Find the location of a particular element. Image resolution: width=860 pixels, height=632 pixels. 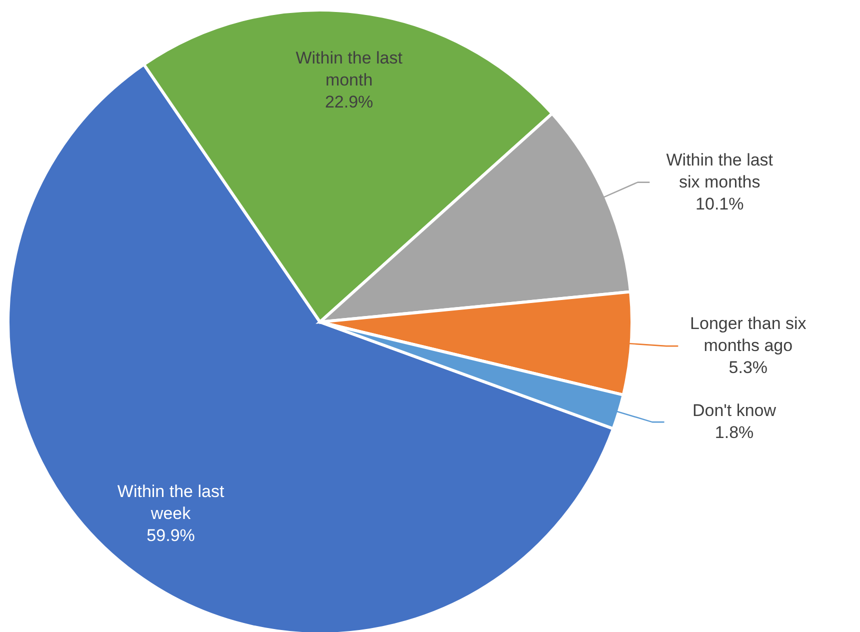

slice-label: Longer than six months ago is located at coordinates (748, 335).